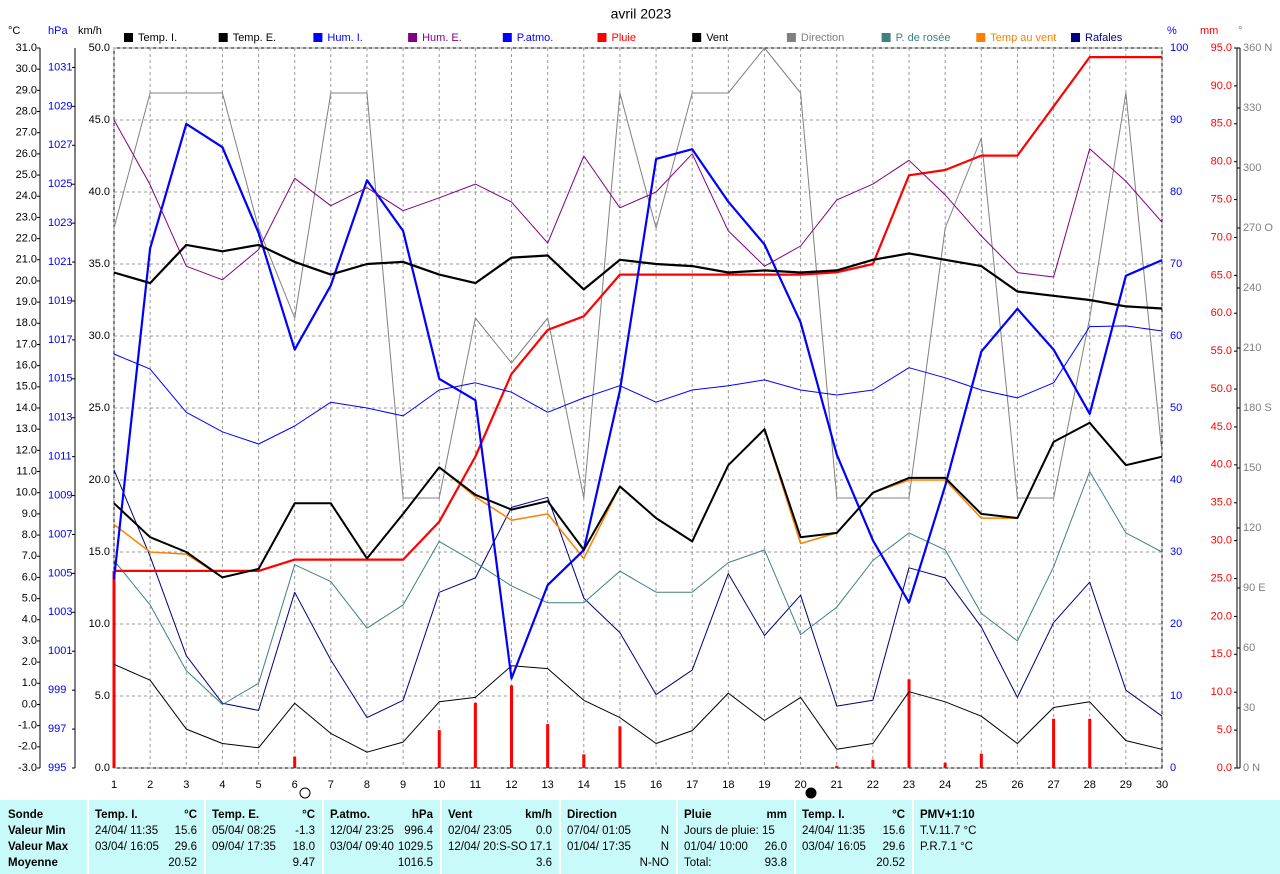 Image resolution: width=1280 pixels, height=874 pixels. I want to click on cell: 93.8, so click(776, 863).